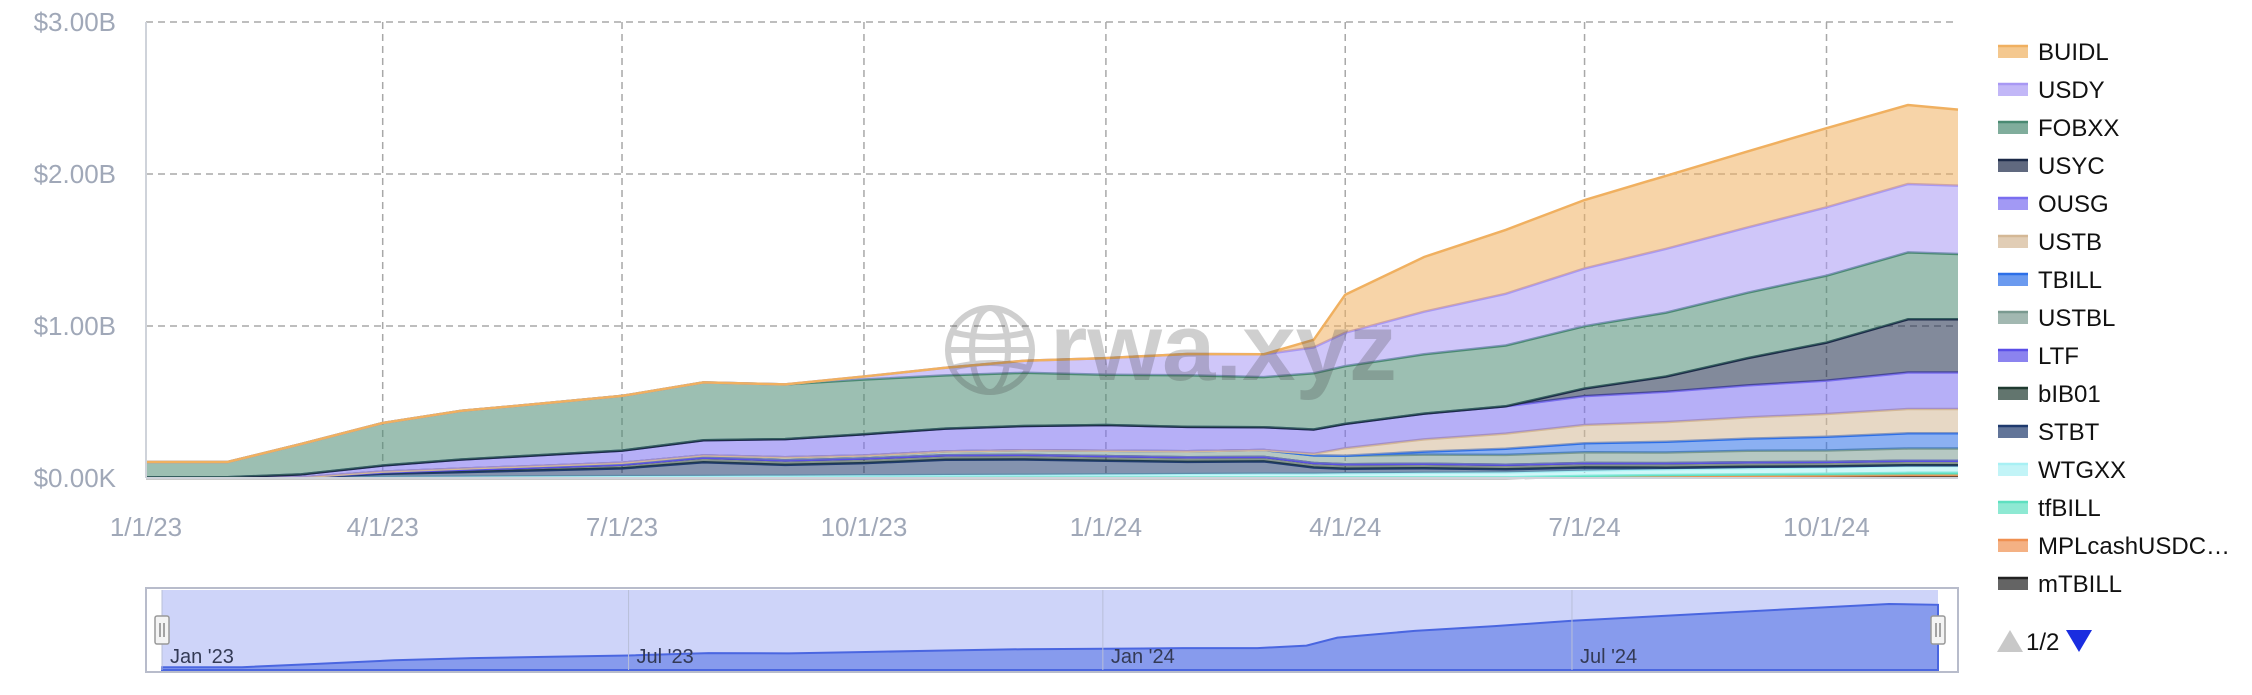  I want to click on navigator-series, so click(1050, 636).